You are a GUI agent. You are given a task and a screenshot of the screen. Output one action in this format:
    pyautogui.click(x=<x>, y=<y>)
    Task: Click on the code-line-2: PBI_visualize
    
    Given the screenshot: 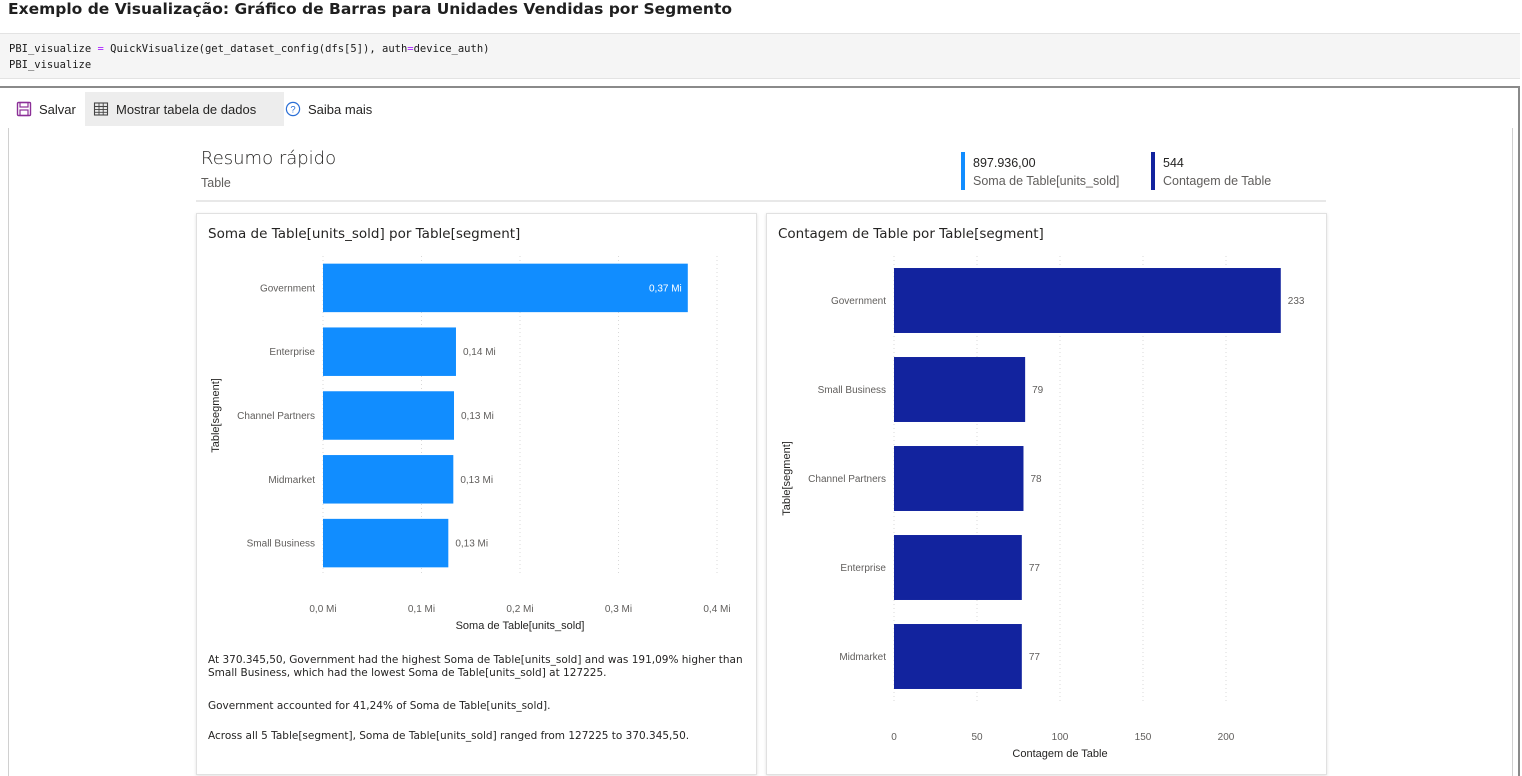 What is the action you would take?
    pyautogui.click(x=50, y=65)
    